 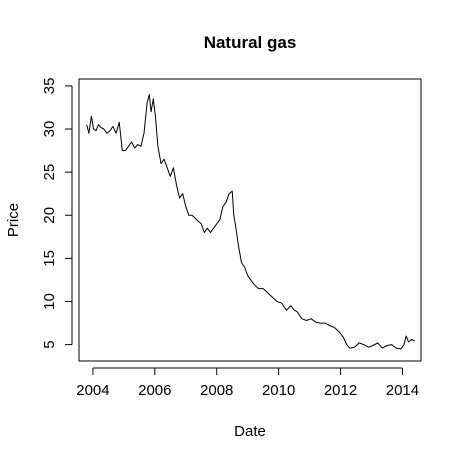 I want to click on y-tick-label: 15, so click(x=49, y=258).